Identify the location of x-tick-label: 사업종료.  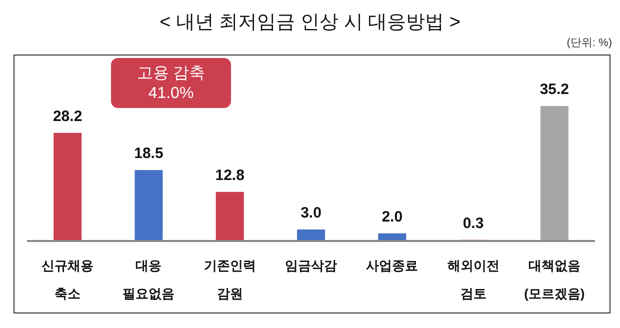
(392, 265).